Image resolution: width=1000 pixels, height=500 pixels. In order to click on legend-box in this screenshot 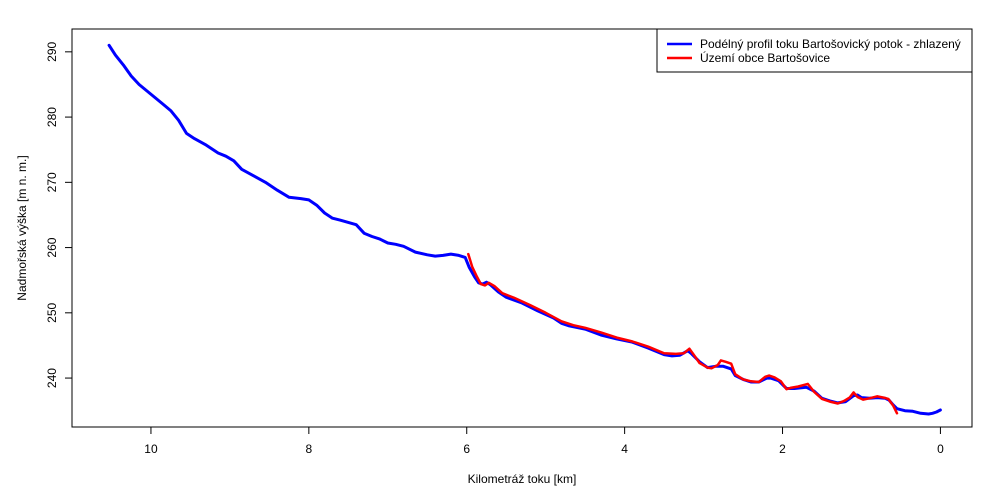, I will do `click(814, 50)`.